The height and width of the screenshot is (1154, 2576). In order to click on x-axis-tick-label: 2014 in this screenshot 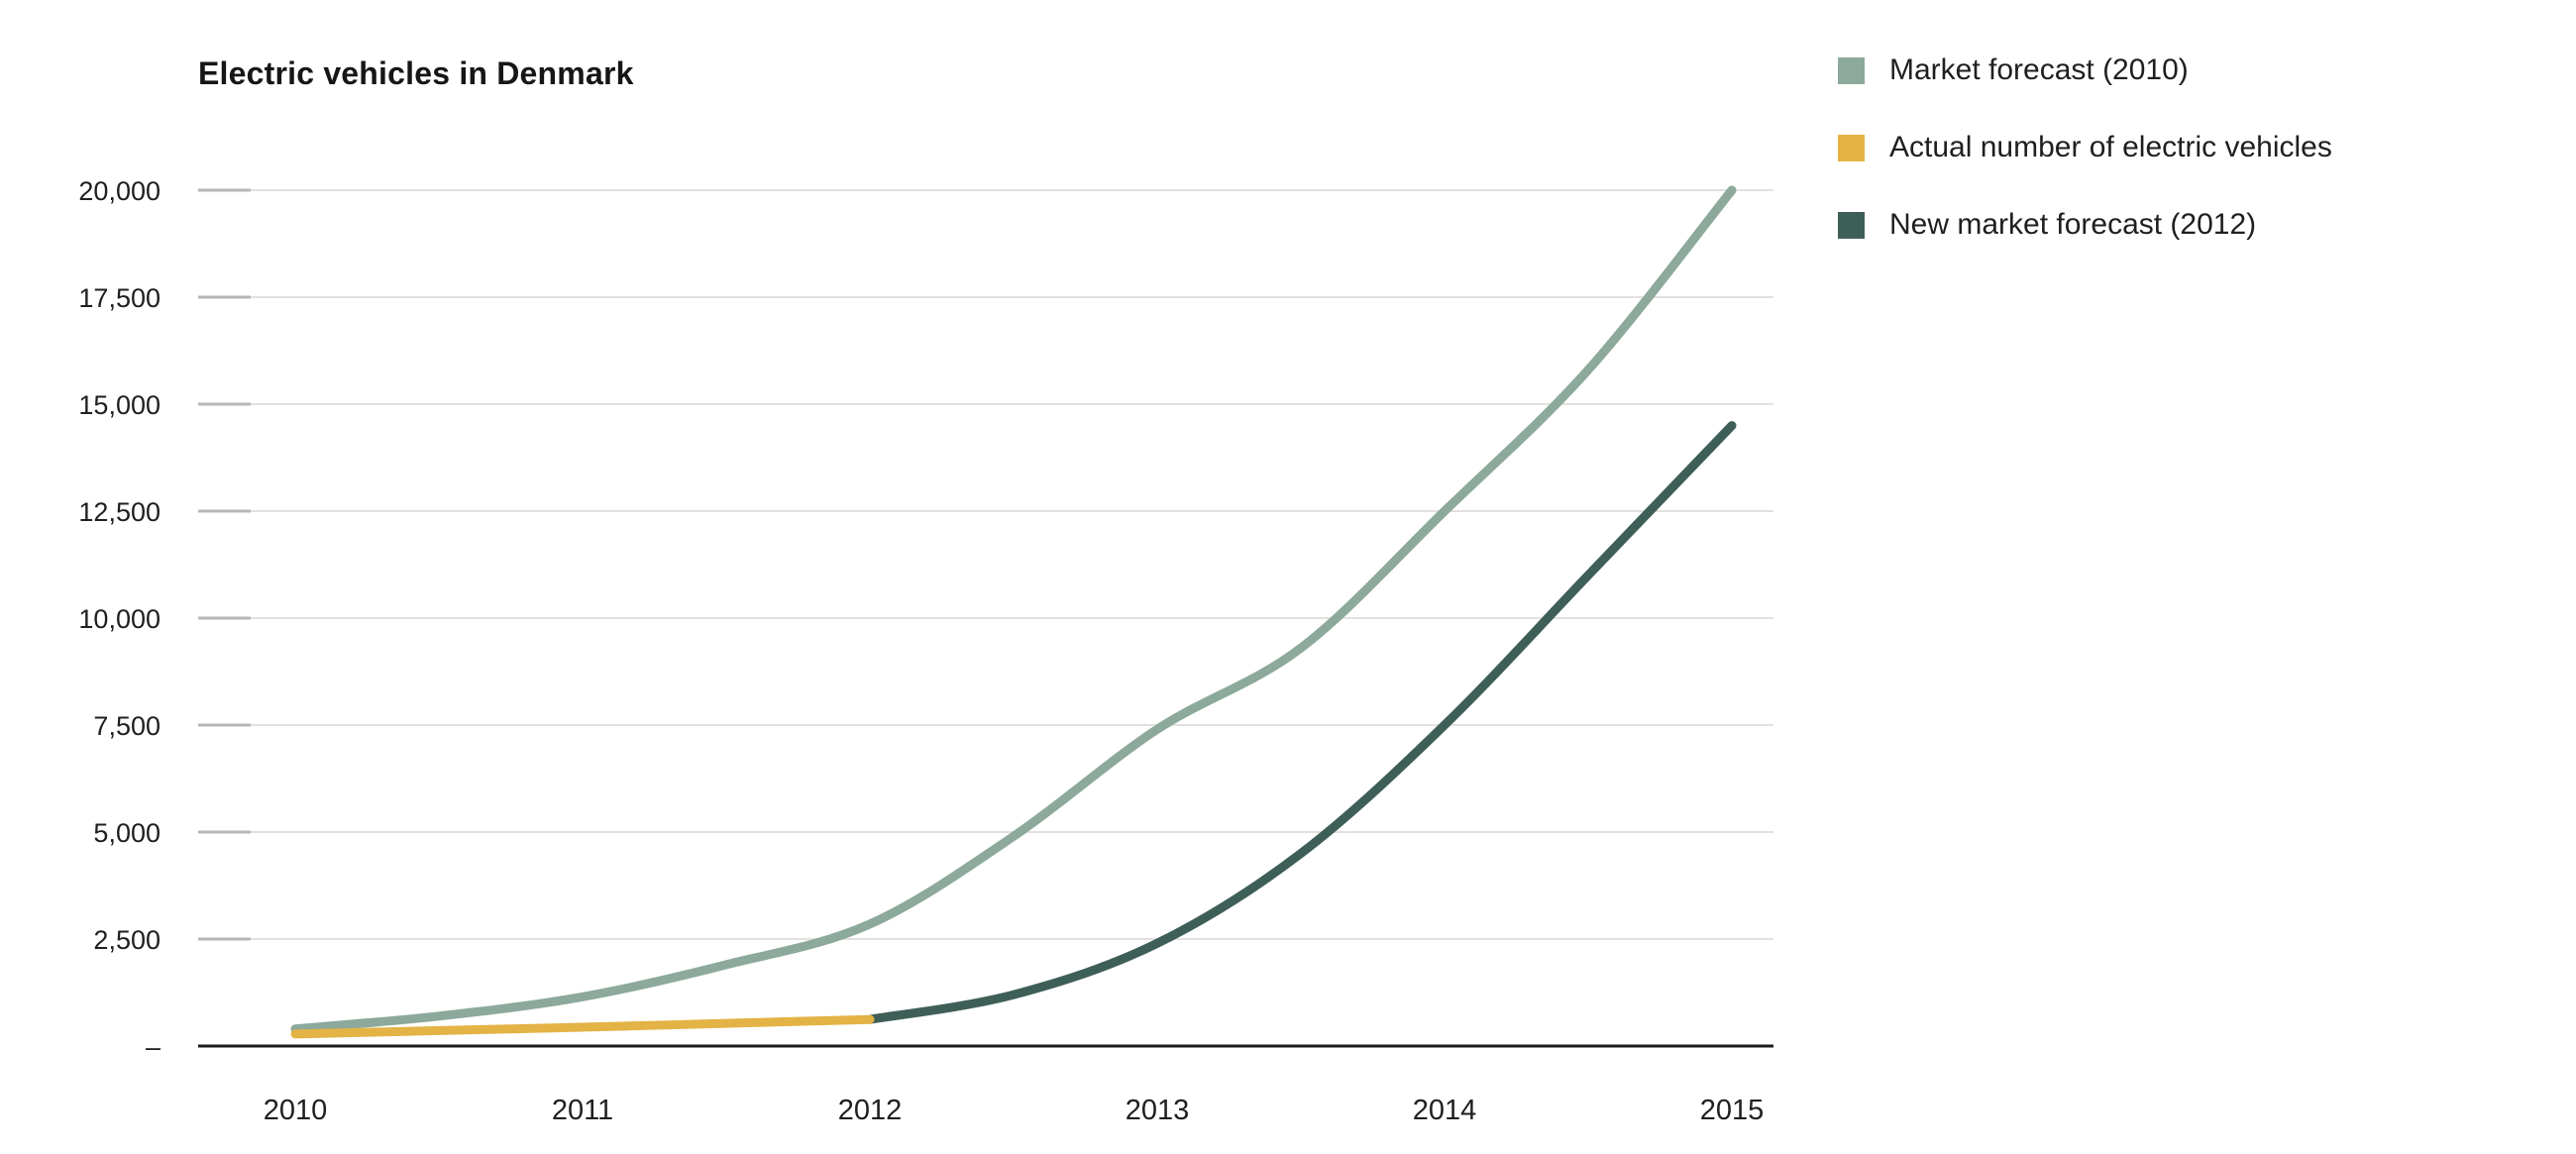, I will do `click(1445, 1110)`.